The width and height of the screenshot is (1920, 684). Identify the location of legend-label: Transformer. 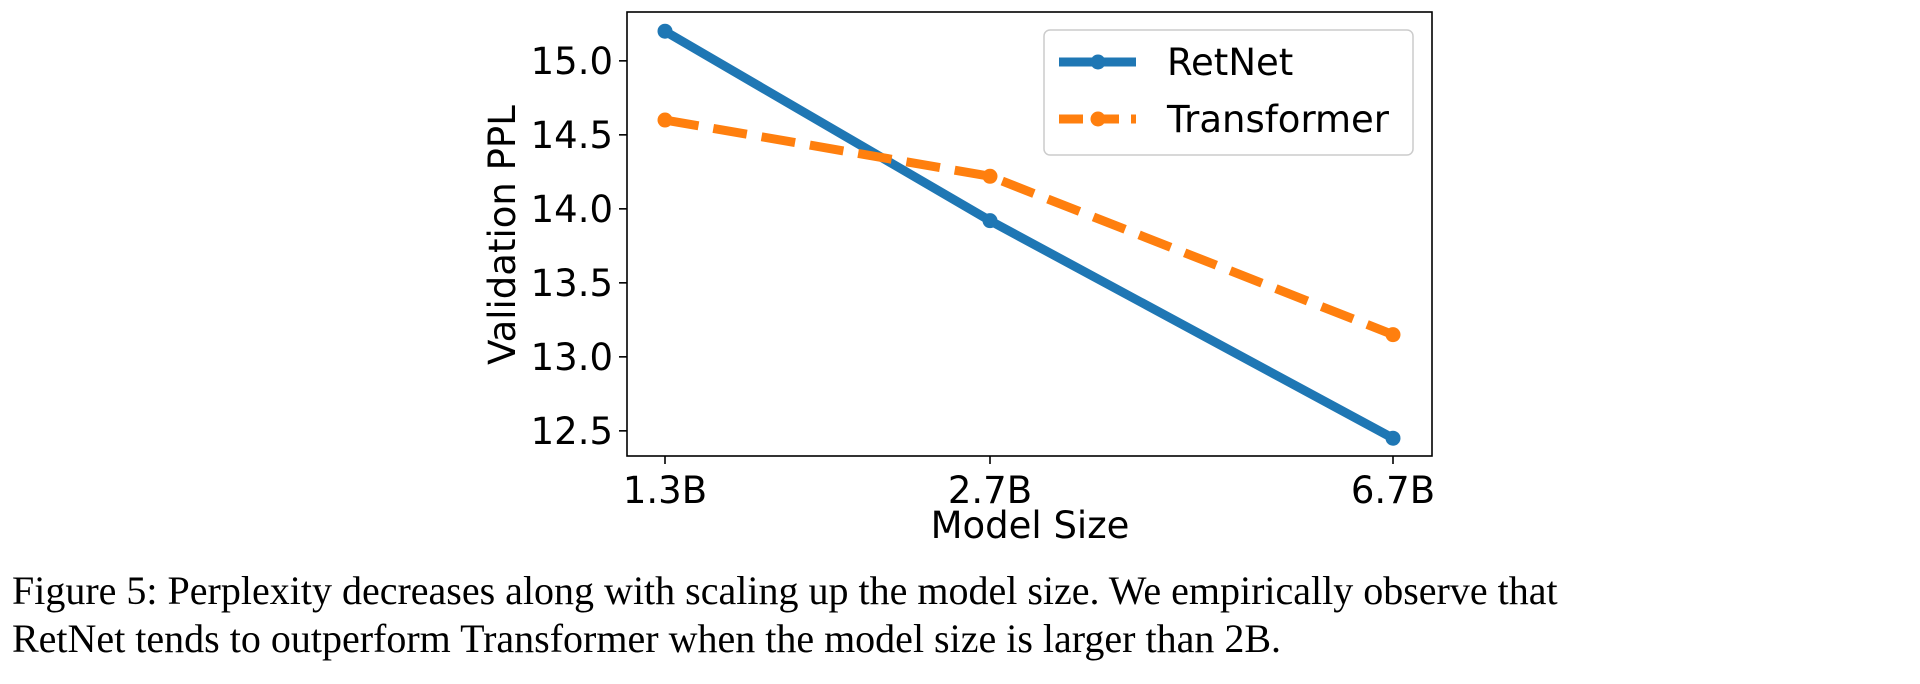
(1278, 119).